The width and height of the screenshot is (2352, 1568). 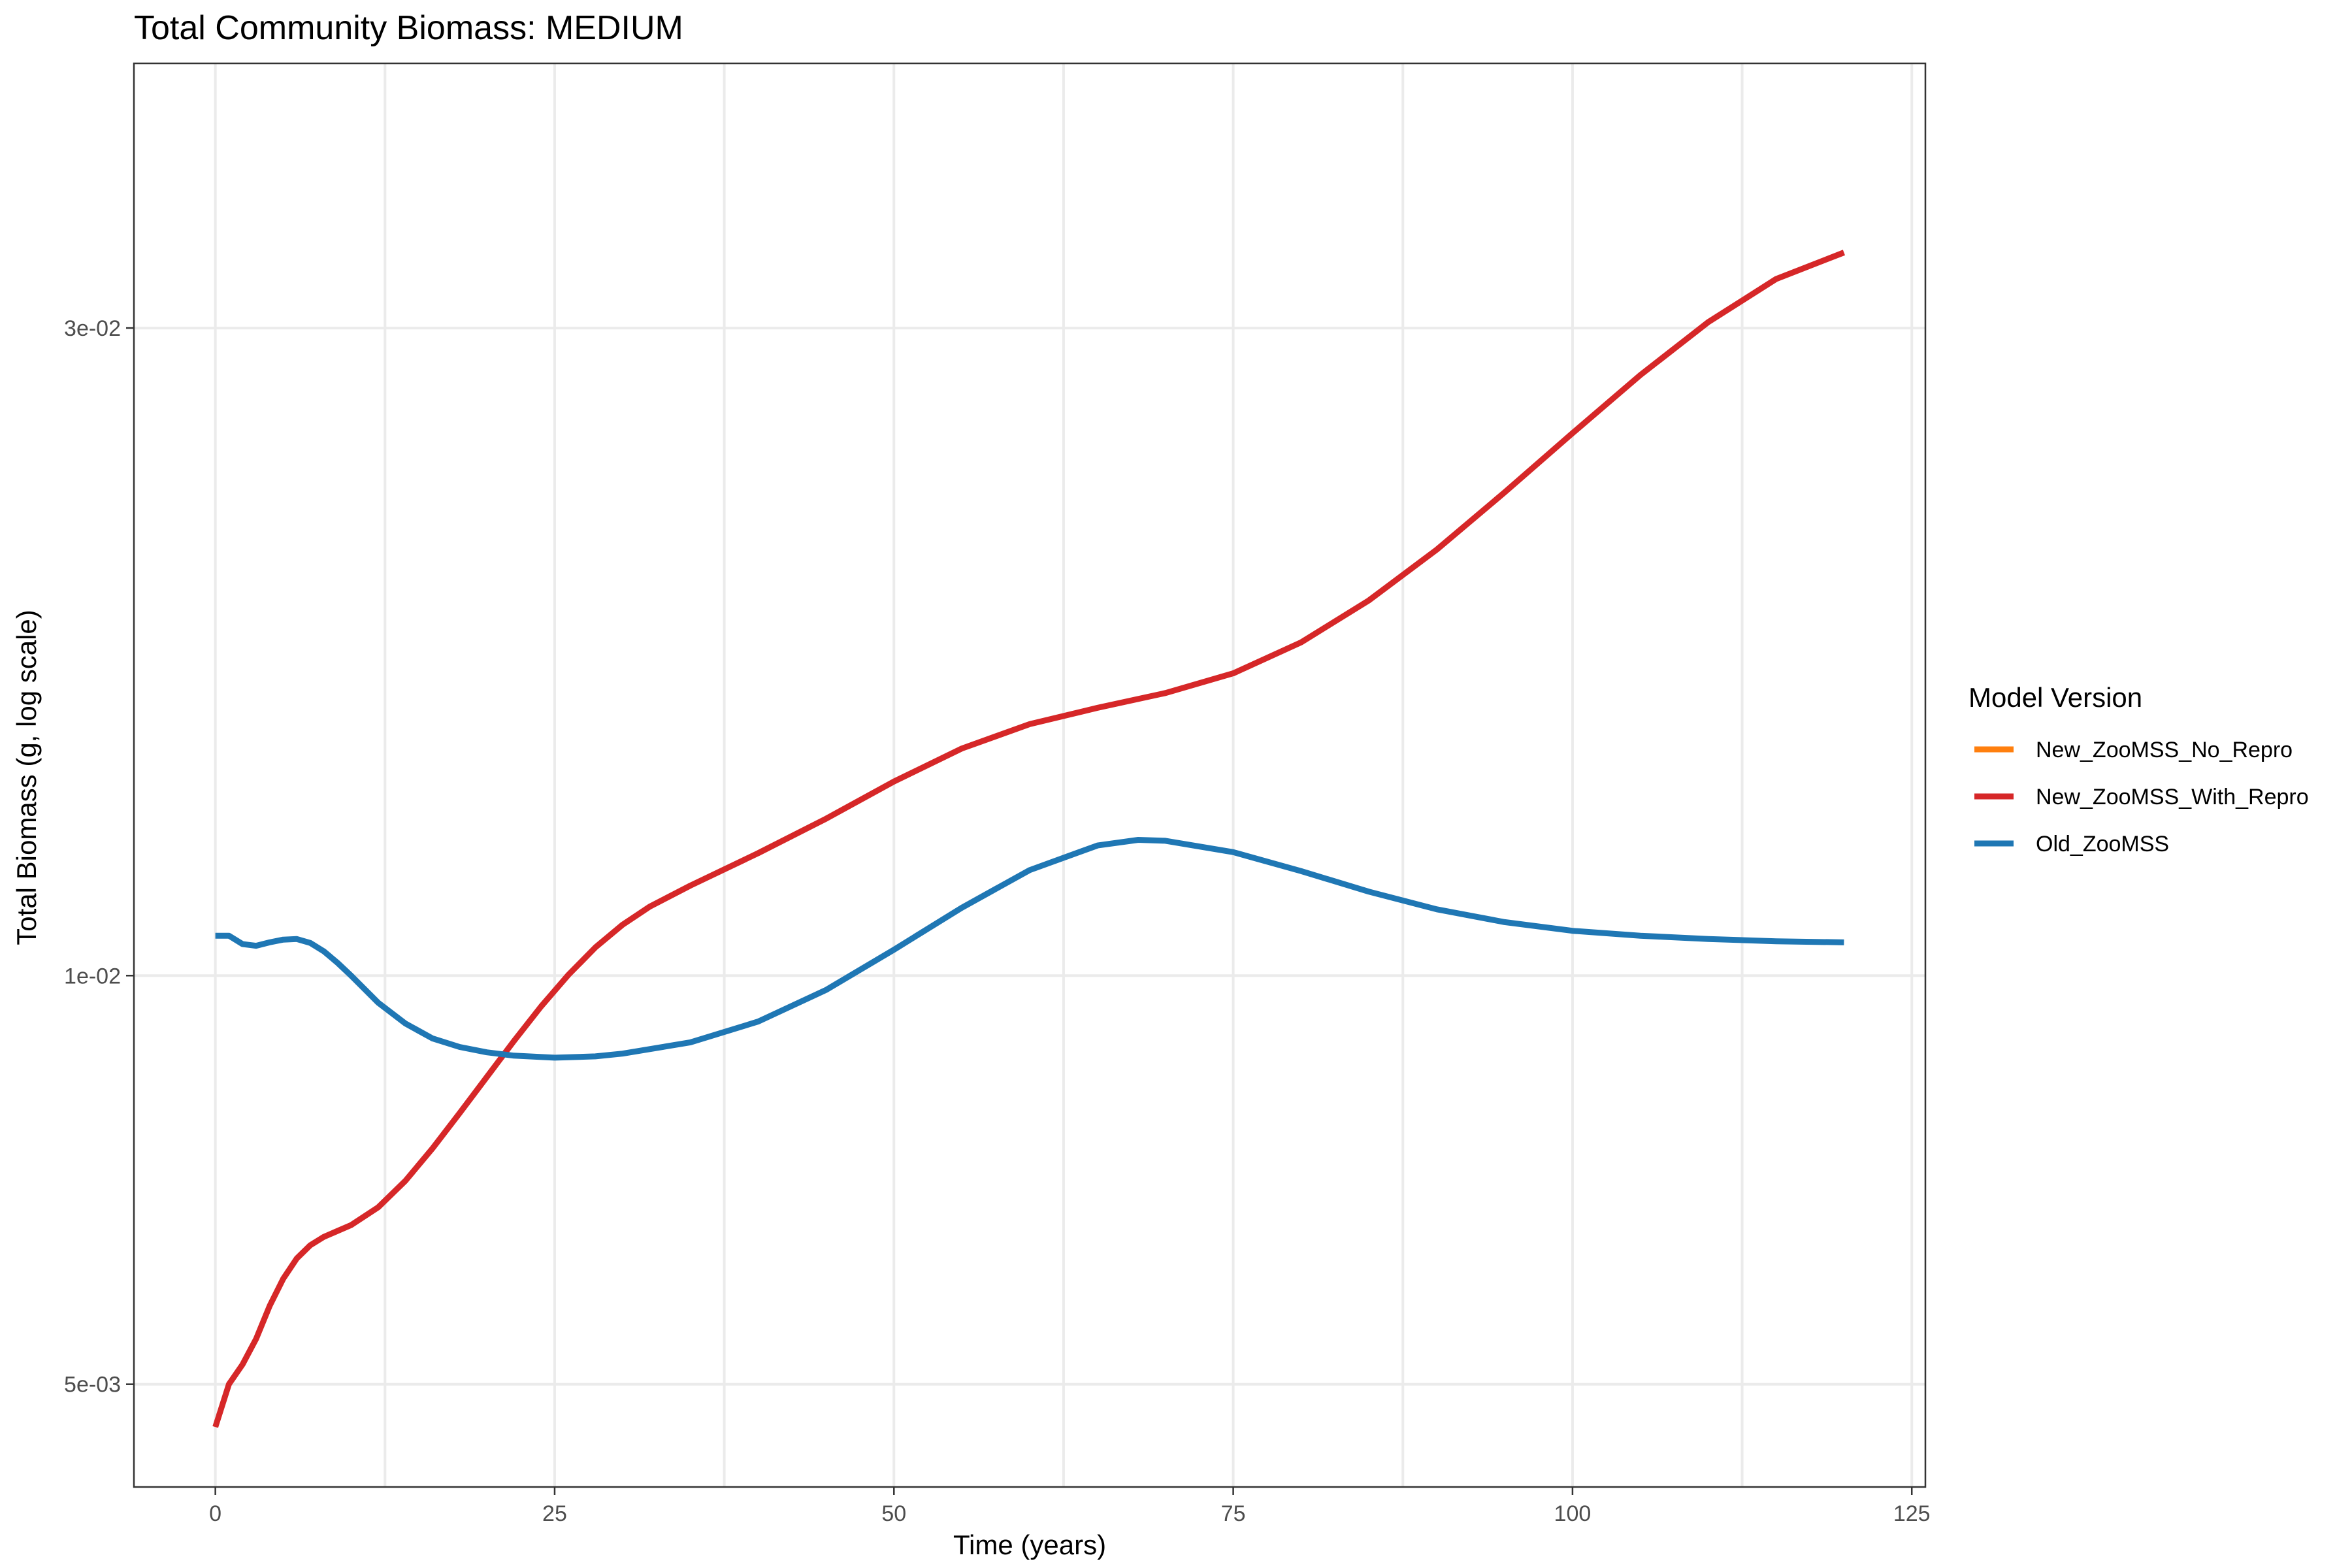 What do you see at coordinates (1070, 1506) in the screenshot?
I see `x-axis: 0 25 50 75 100 125` at bounding box center [1070, 1506].